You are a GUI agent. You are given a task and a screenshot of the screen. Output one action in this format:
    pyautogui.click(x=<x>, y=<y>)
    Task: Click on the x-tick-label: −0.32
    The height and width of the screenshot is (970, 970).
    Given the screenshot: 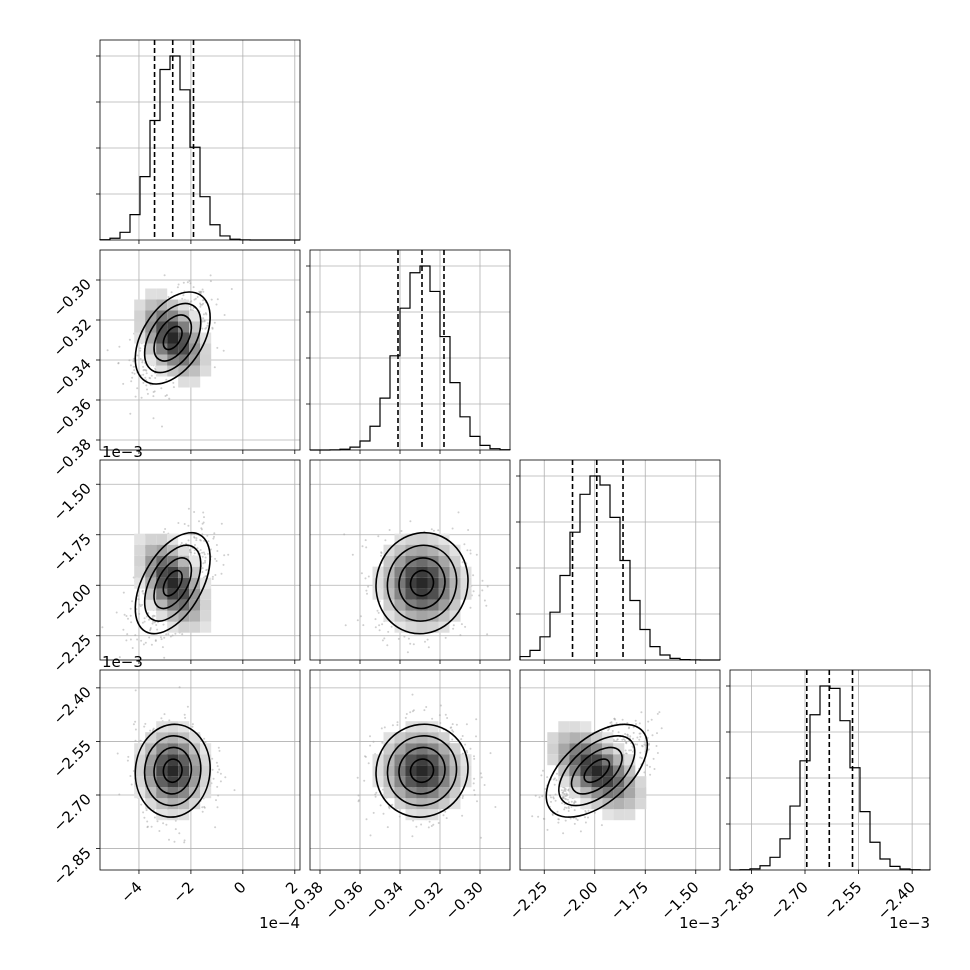 What is the action you would take?
    pyautogui.click(x=424, y=900)
    